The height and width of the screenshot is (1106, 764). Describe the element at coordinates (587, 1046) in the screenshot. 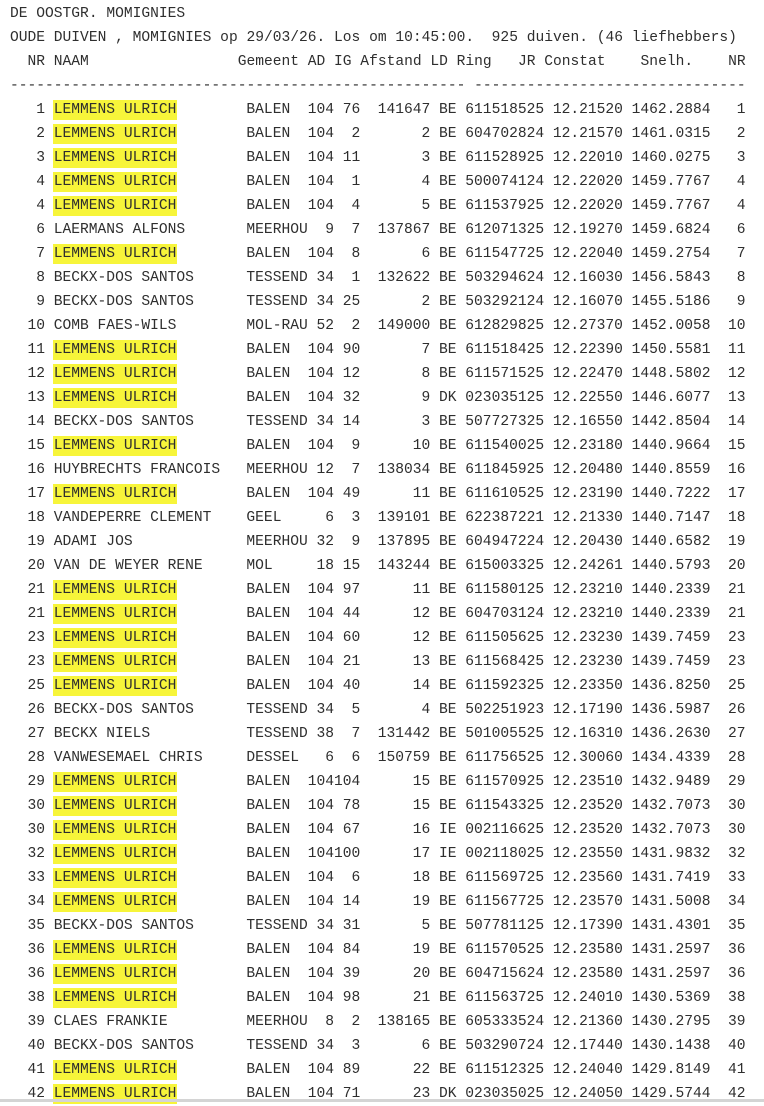

I see `arrival-time-cell: 12.17440` at that location.